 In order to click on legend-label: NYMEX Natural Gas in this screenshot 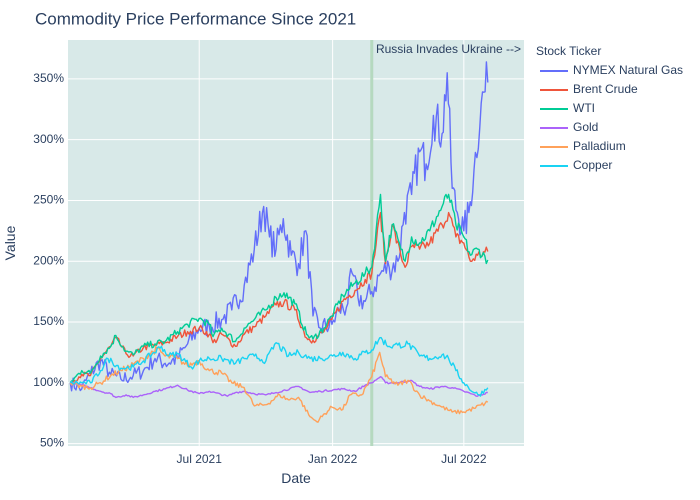, I will do `click(628, 70)`.